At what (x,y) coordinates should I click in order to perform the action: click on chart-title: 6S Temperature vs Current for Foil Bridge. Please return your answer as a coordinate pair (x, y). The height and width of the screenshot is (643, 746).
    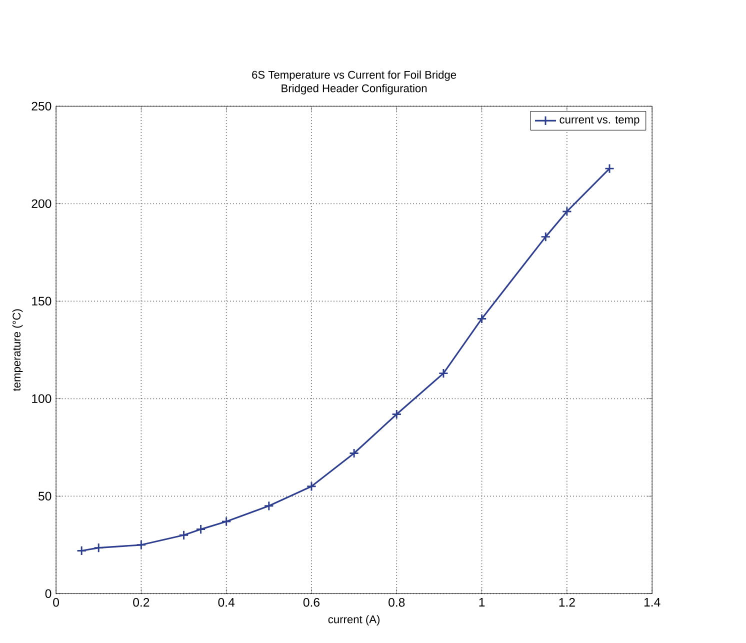
    Looking at the image, I should click on (354, 76).